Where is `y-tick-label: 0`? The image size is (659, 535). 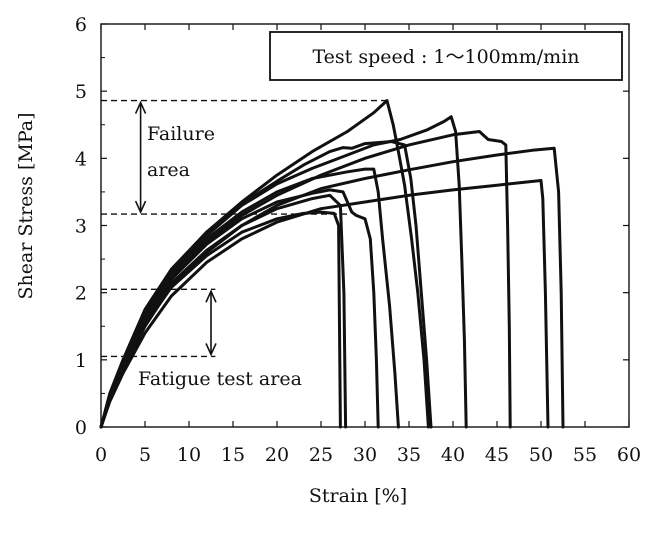
y-tick-label: 0 is located at coordinates (81, 428).